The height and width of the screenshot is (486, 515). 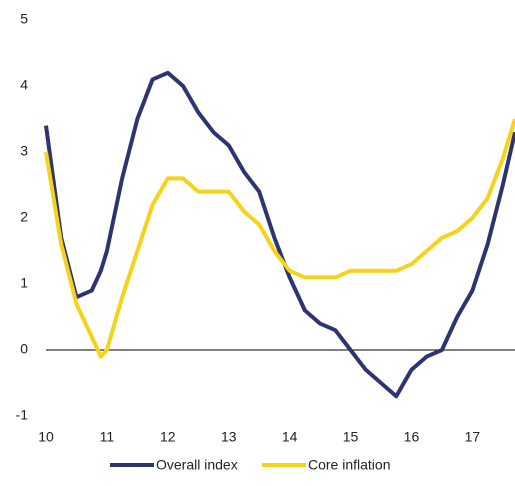 I want to click on x-tick-label: 15, so click(x=351, y=437).